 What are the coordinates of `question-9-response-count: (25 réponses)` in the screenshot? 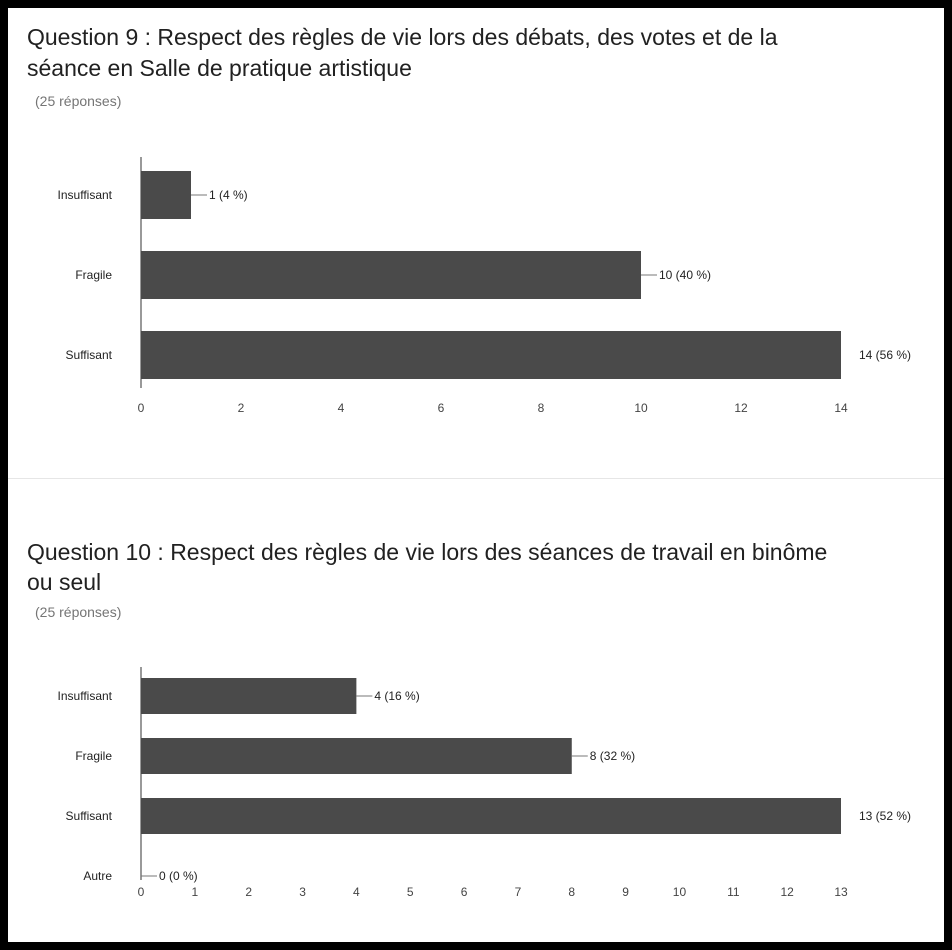 It's located at (78, 101).